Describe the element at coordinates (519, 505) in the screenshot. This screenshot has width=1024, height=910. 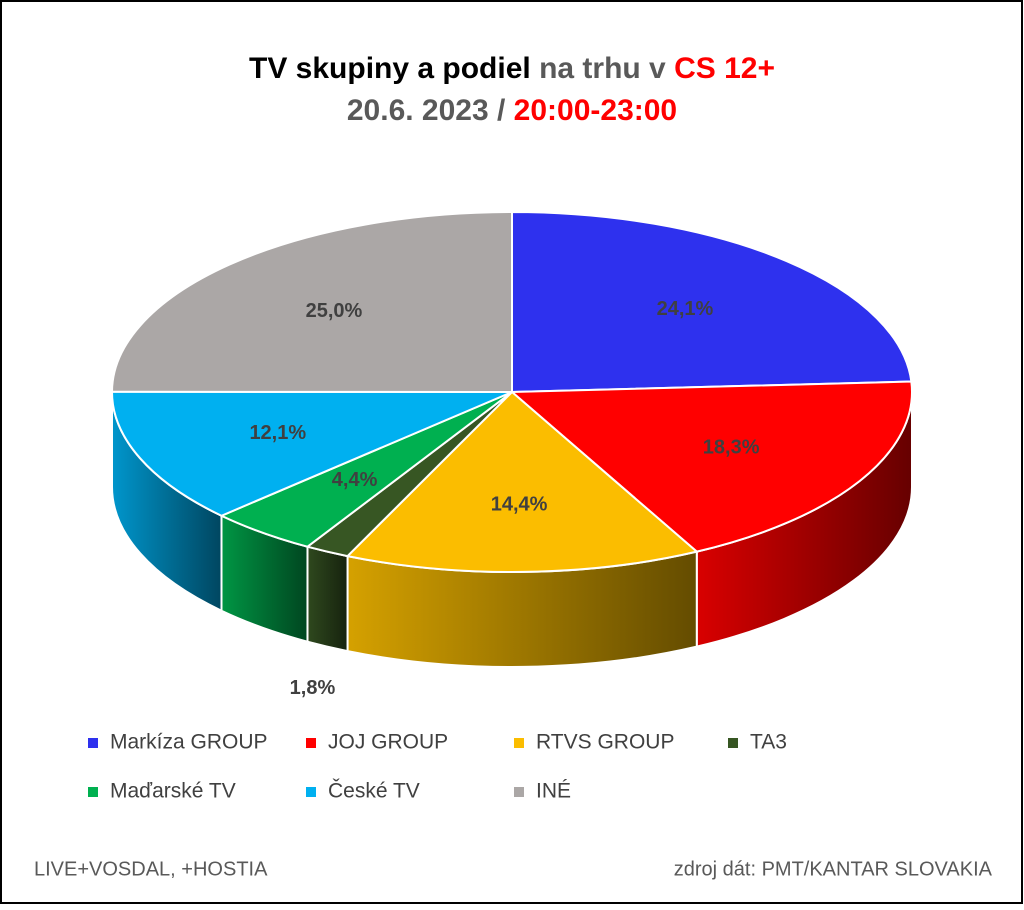
I see `data-label: 14,4%` at that location.